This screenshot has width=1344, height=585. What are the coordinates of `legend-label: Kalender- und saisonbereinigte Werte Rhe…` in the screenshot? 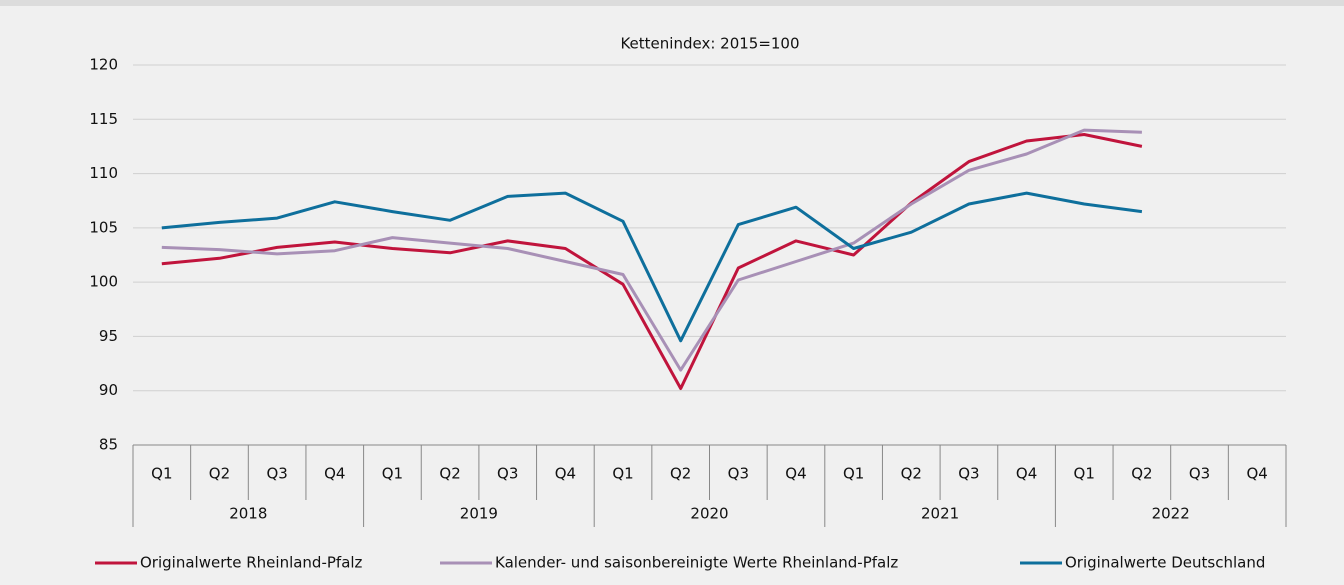 It's located at (696, 563).